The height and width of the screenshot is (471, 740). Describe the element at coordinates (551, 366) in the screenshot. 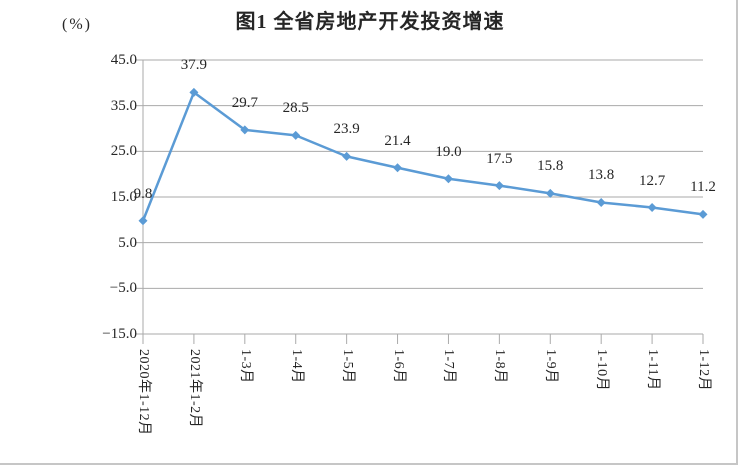

I see `x-tick-label: 1-9月` at that location.